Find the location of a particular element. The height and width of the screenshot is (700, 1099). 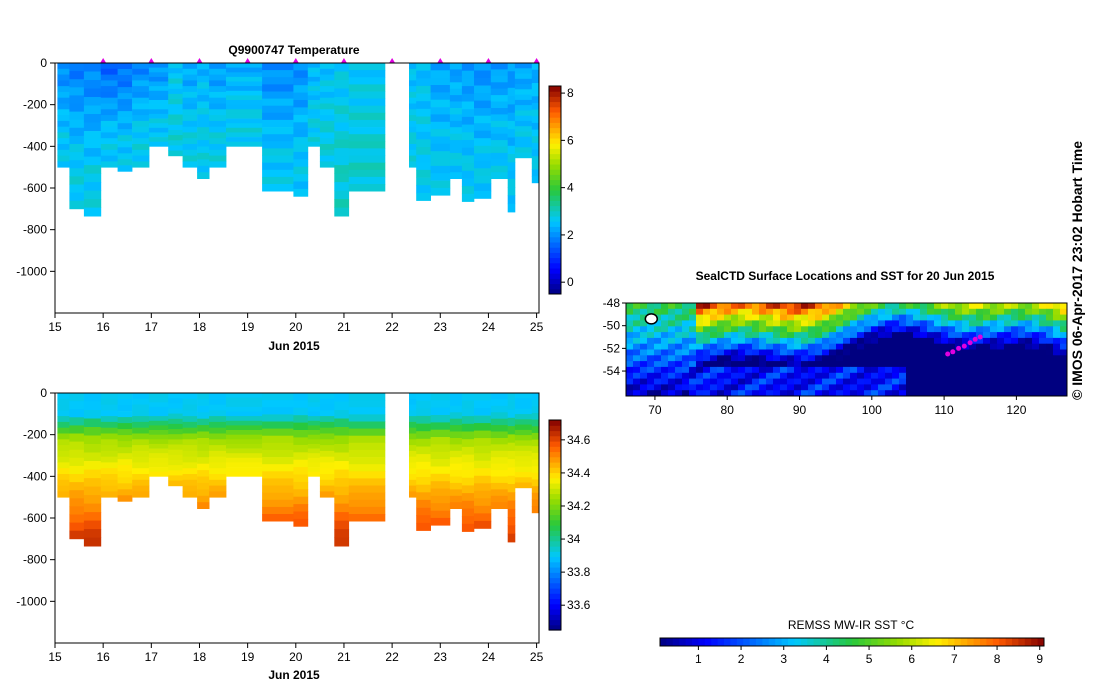

colorbar-tick-label: 5 is located at coordinates (869, 659).